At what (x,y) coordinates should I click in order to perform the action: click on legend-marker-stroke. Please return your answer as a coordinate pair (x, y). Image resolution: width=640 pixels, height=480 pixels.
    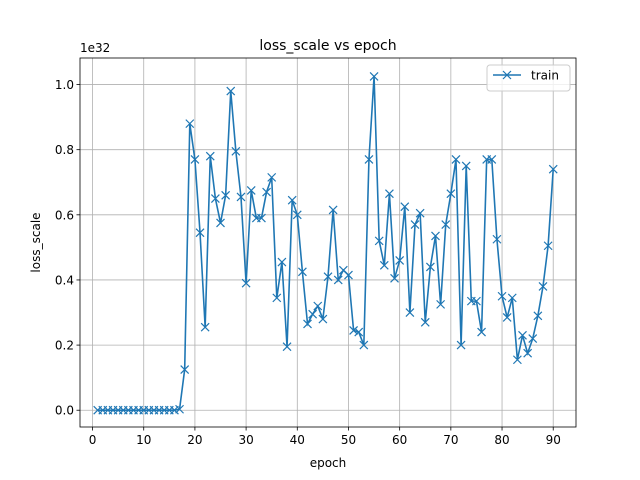
    Looking at the image, I should click on (507, 75).